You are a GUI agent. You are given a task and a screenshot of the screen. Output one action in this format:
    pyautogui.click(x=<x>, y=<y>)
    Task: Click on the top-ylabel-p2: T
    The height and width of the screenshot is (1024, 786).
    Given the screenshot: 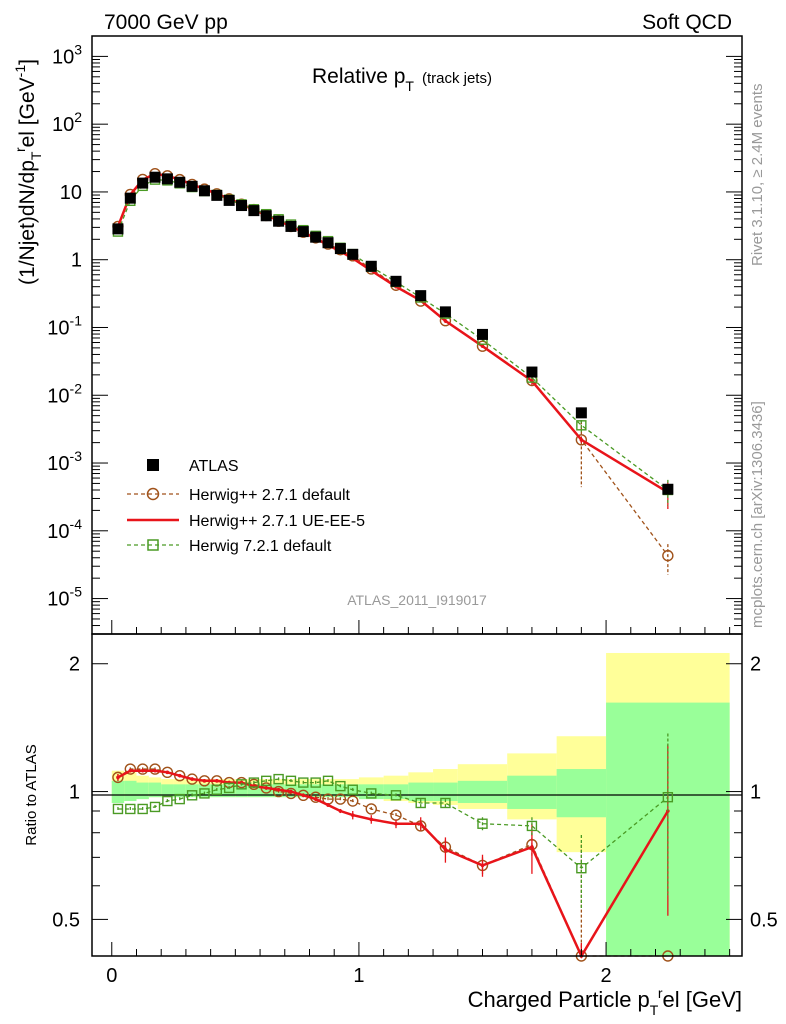 What is the action you would take?
    pyautogui.click(x=36, y=155)
    